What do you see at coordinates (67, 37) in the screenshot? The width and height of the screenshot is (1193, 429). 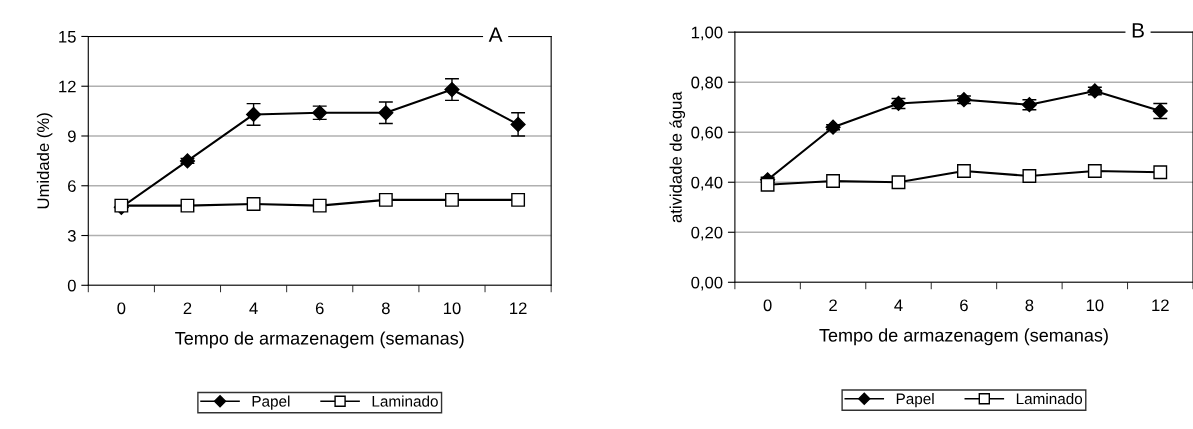 I see `y-tick-label: 15` at bounding box center [67, 37].